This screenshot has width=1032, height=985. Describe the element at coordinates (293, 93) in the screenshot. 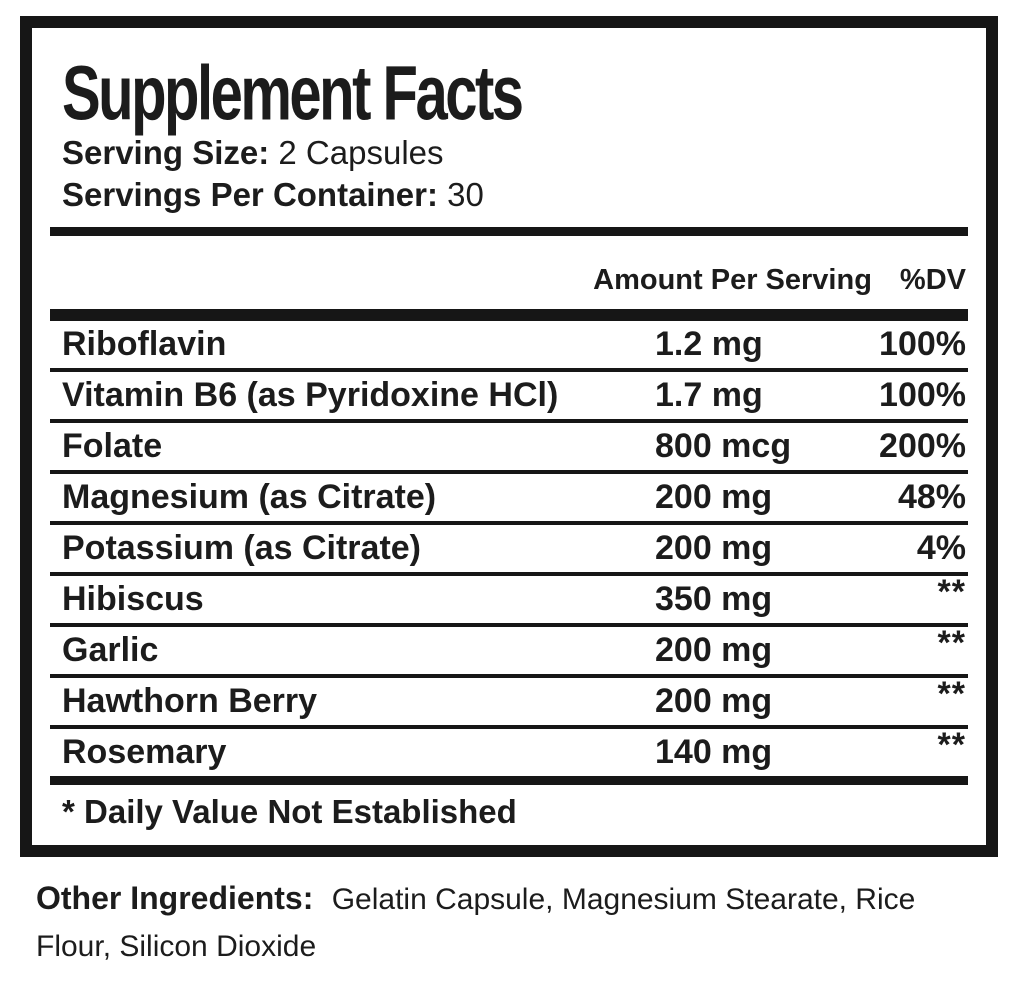

I see `page-title: Supplement Facts` at that location.